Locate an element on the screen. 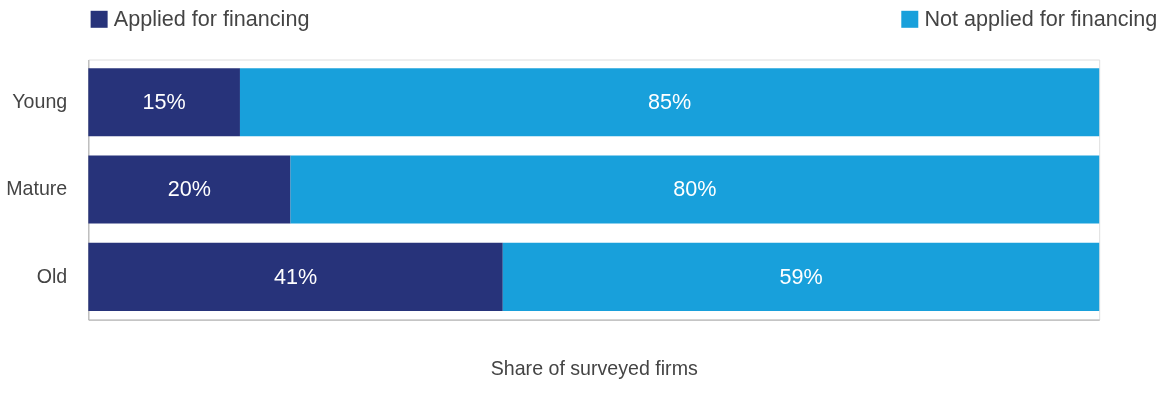 The width and height of the screenshot is (1163, 407). data-label: 59% is located at coordinates (801, 276).